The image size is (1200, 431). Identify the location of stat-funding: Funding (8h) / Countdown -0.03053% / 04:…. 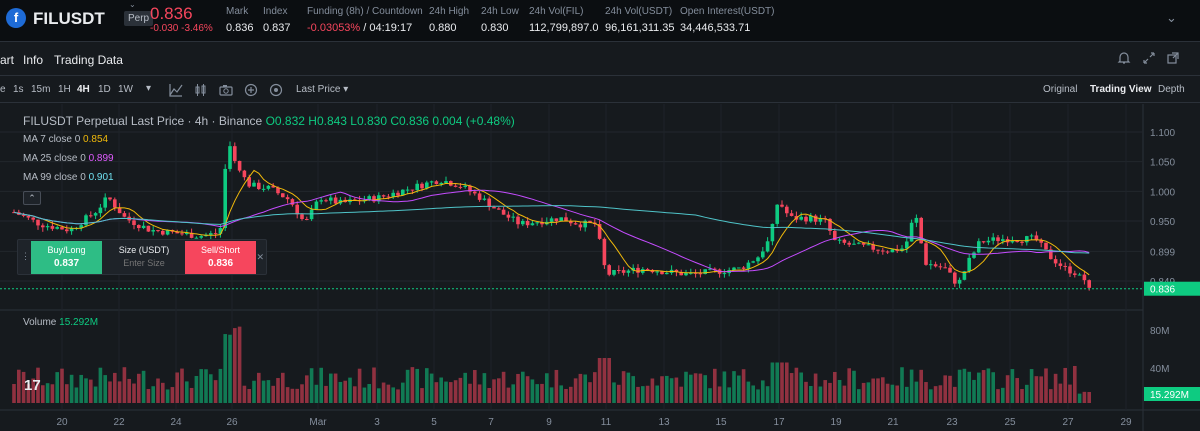
(365, 20).